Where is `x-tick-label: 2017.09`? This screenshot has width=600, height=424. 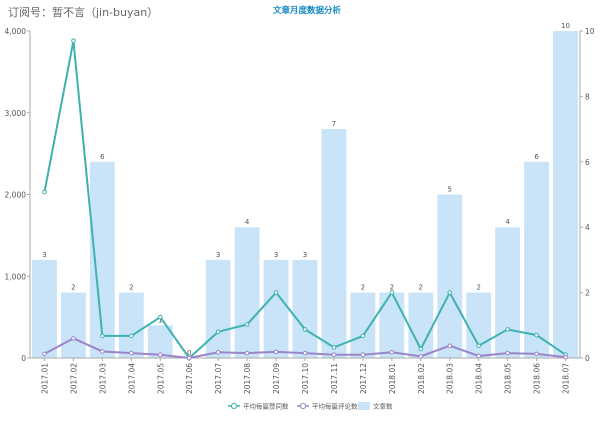 x-tick-label: 2017.09 is located at coordinates (276, 378).